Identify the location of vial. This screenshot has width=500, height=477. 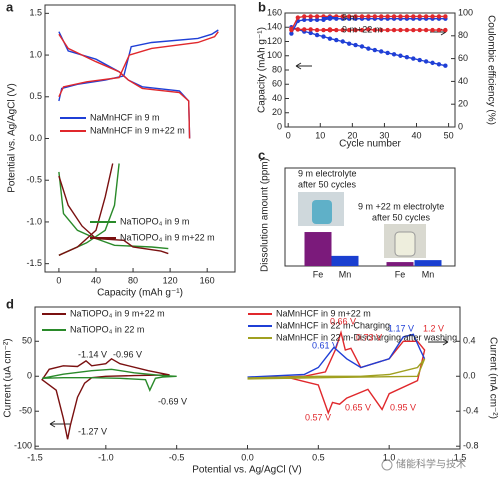
(405, 244).